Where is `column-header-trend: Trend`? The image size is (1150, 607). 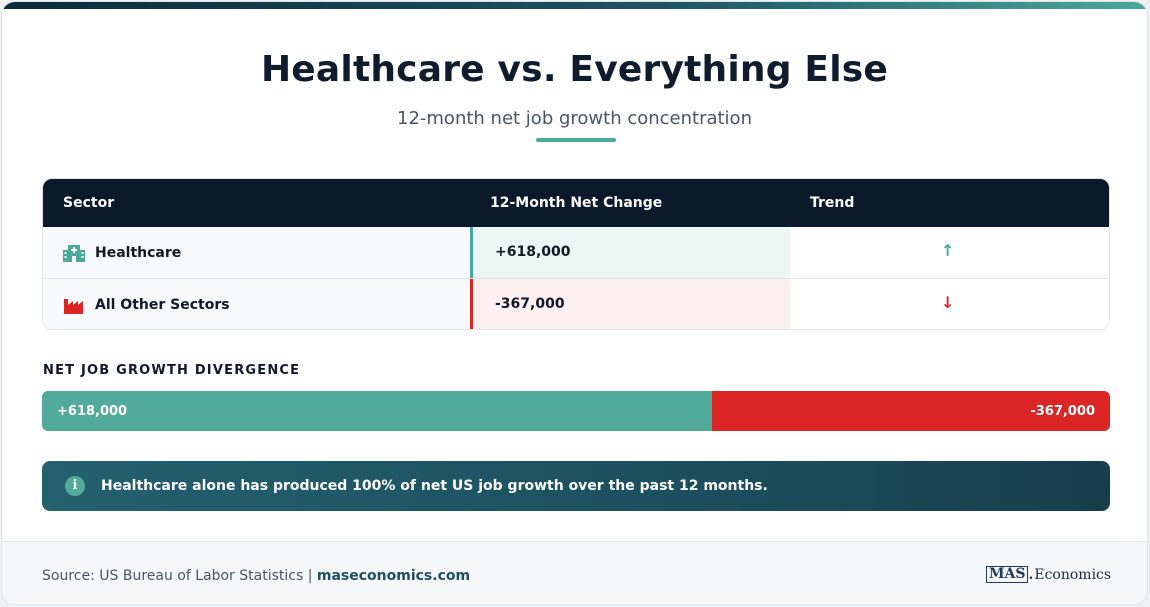 column-header-trend: Trend is located at coordinates (832, 203).